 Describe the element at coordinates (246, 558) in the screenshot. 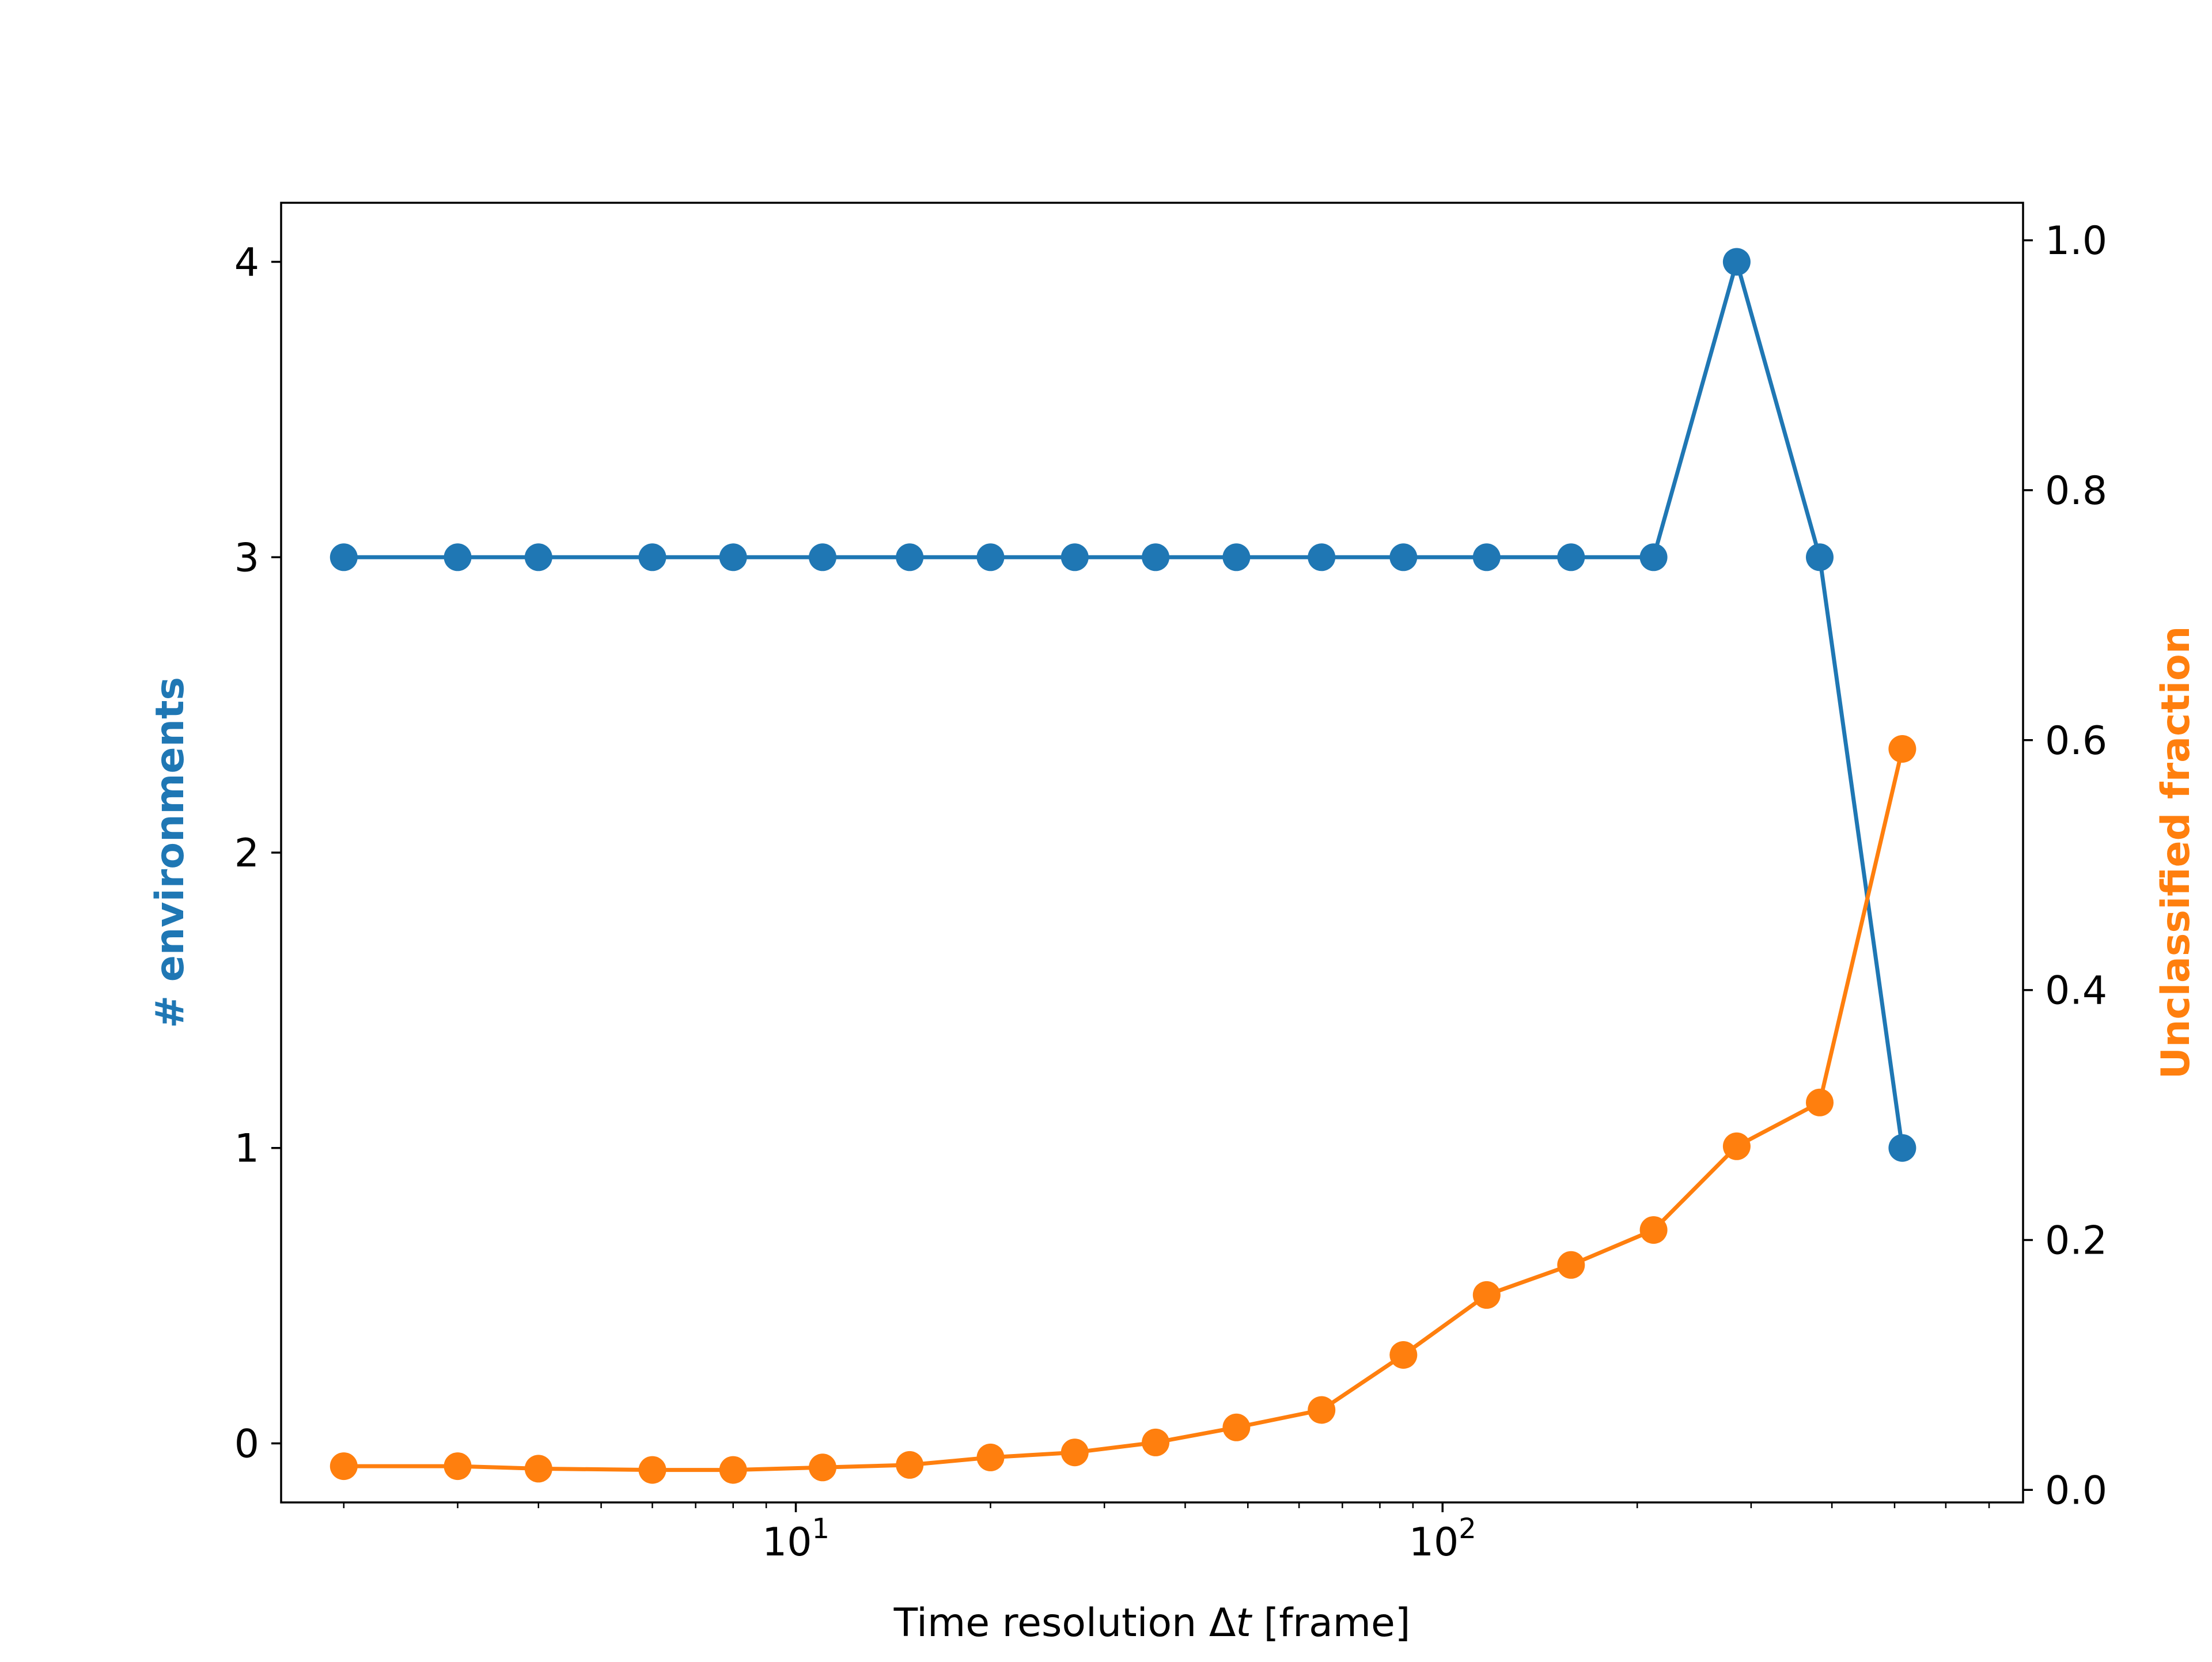

I see `y-left-tick-label: 3` at that location.